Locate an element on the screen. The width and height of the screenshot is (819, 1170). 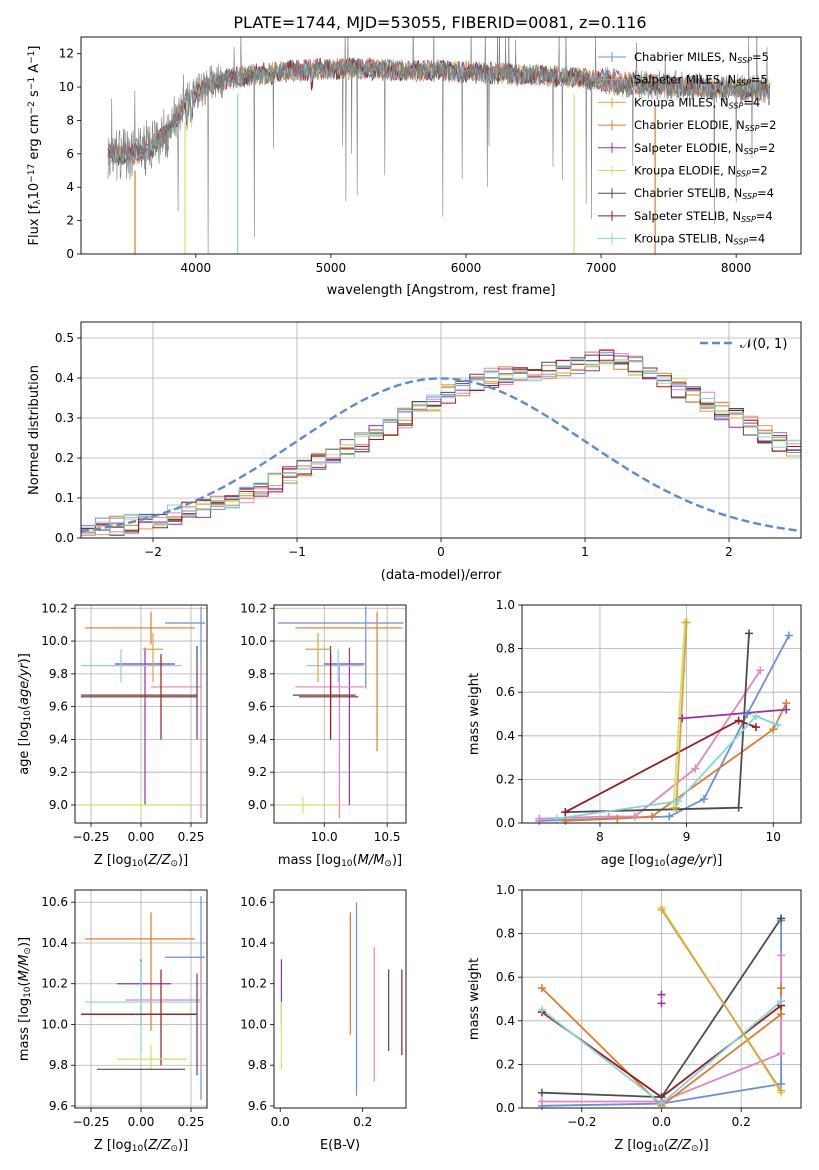
axes-frame is located at coordinates (661, 999).